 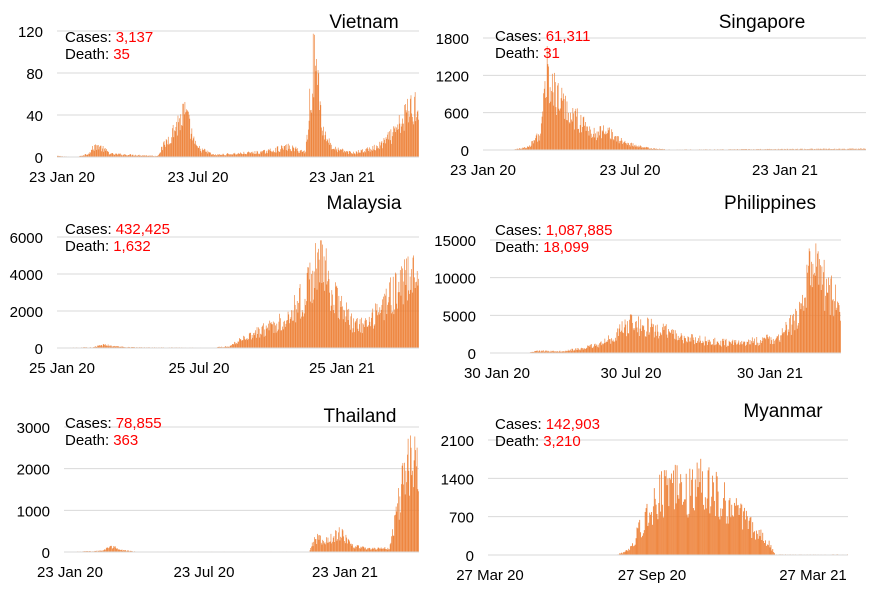 I want to click on y-tick-label: 0, so click(x=472, y=354).